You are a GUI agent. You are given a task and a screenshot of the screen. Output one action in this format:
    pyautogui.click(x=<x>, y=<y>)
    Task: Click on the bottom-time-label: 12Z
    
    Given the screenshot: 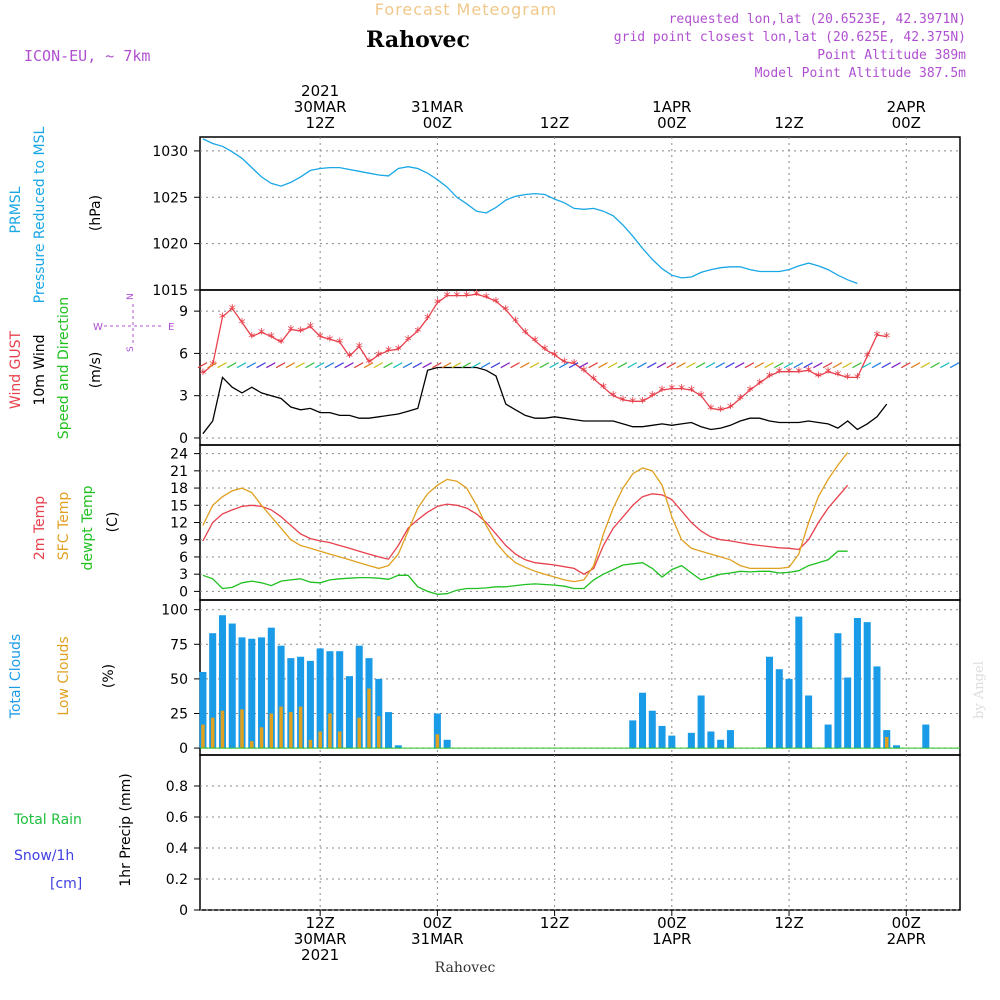 What is the action you would take?
    pyautogui.click(x=788, y=923)
    